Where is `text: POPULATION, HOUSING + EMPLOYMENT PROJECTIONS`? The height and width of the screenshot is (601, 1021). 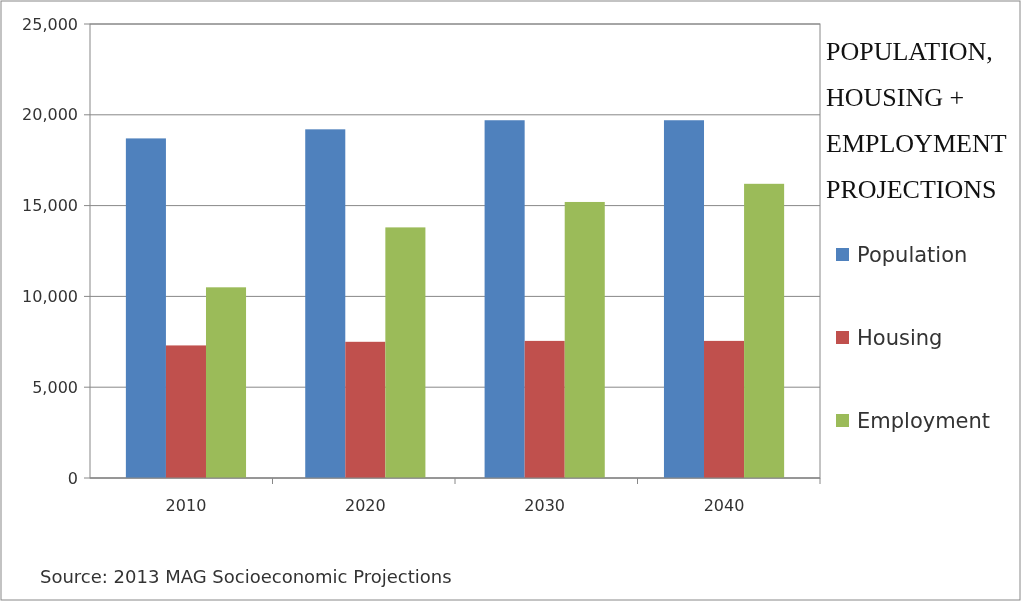
text: POPULATION, HOUSING + EMPLOYMENT PROJECTIONS is located at coordinates (916, 120).